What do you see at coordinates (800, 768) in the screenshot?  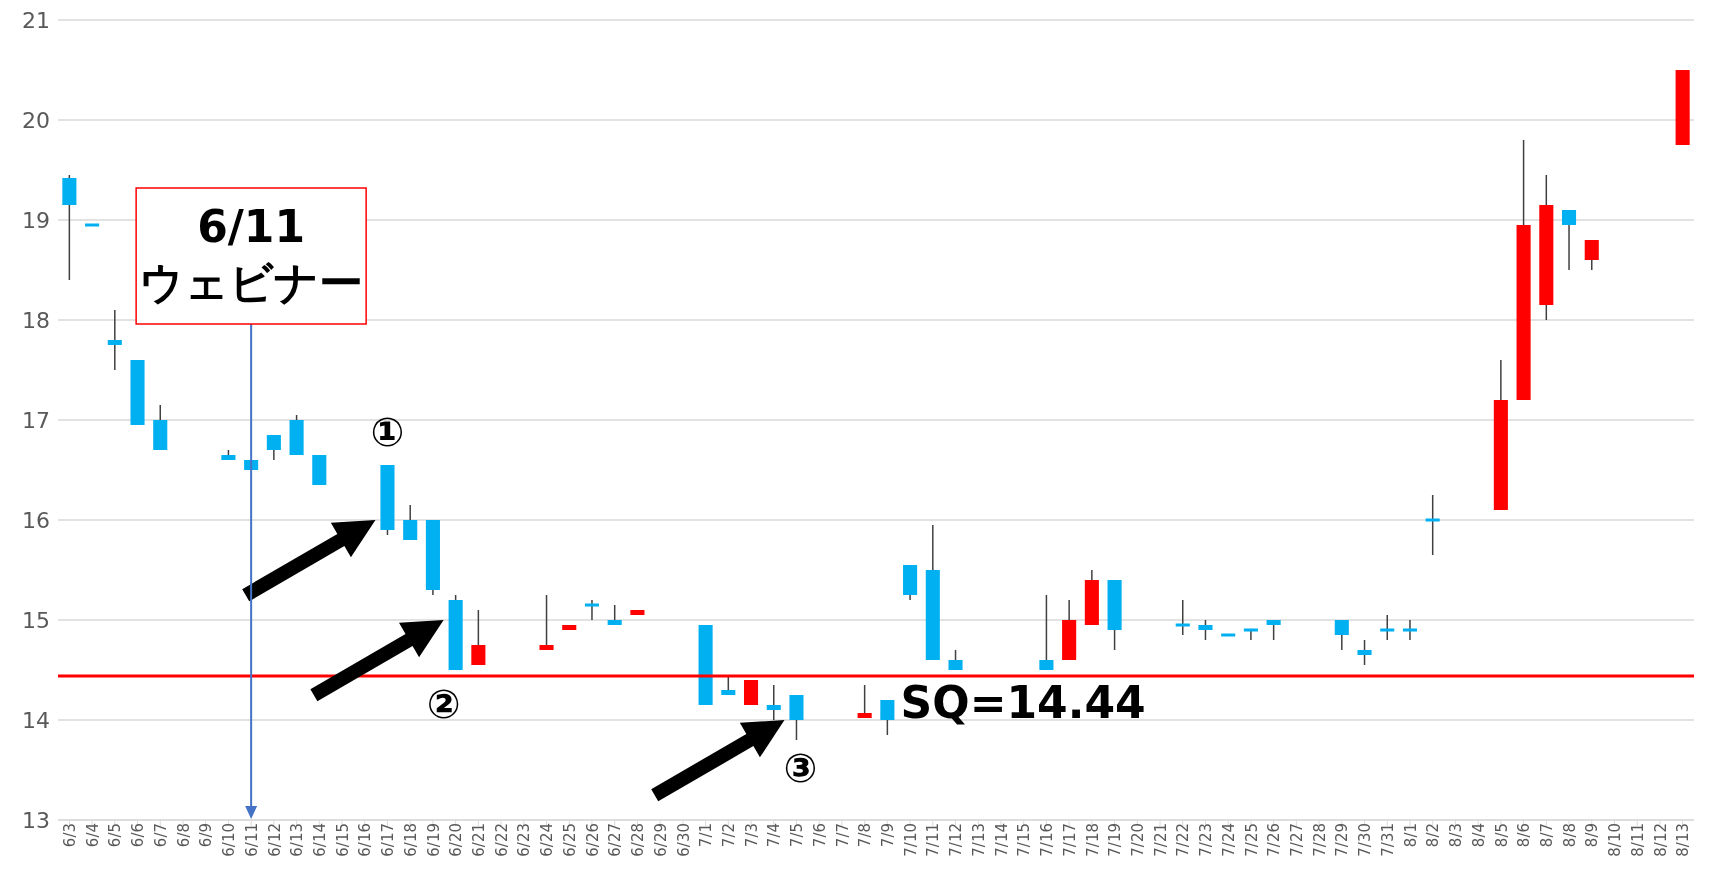 I see `annotation: ③` at bounding box center [800, 768].